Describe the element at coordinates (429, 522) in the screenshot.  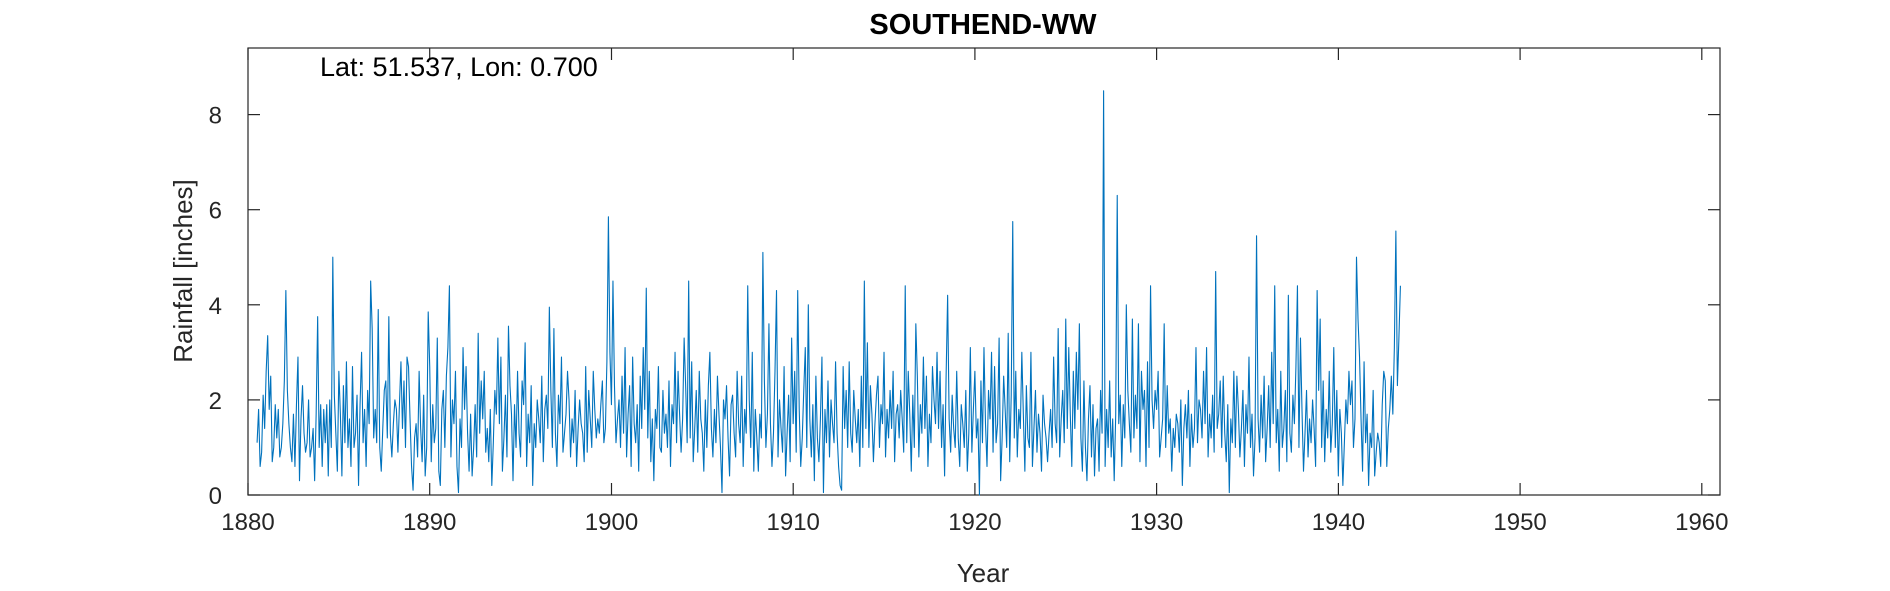
I see `x-tick-label-1890: 1890` at that location.